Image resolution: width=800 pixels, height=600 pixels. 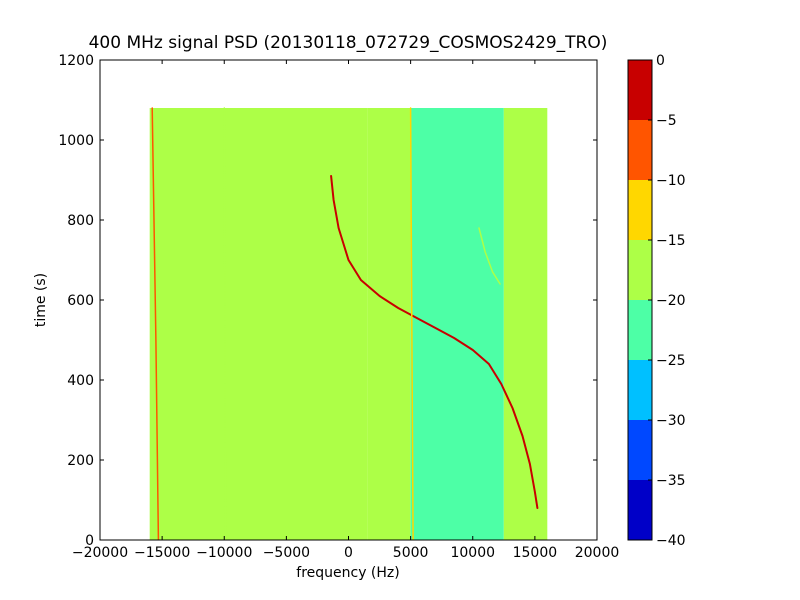 What do you see at coordinates (597, 553) in the screenshot?
I see `x-tick-label: 20000` at bounding box center [597, 553].